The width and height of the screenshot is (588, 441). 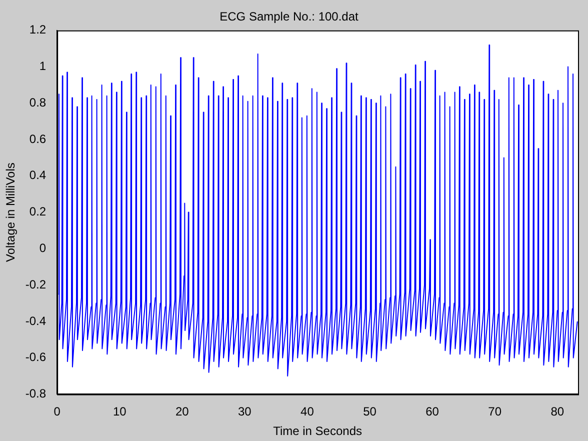 What do you see at coordinates (37, 102) in the screenshot?
I see `y-tick-label: 0.8` at bounding box center [37, 102].